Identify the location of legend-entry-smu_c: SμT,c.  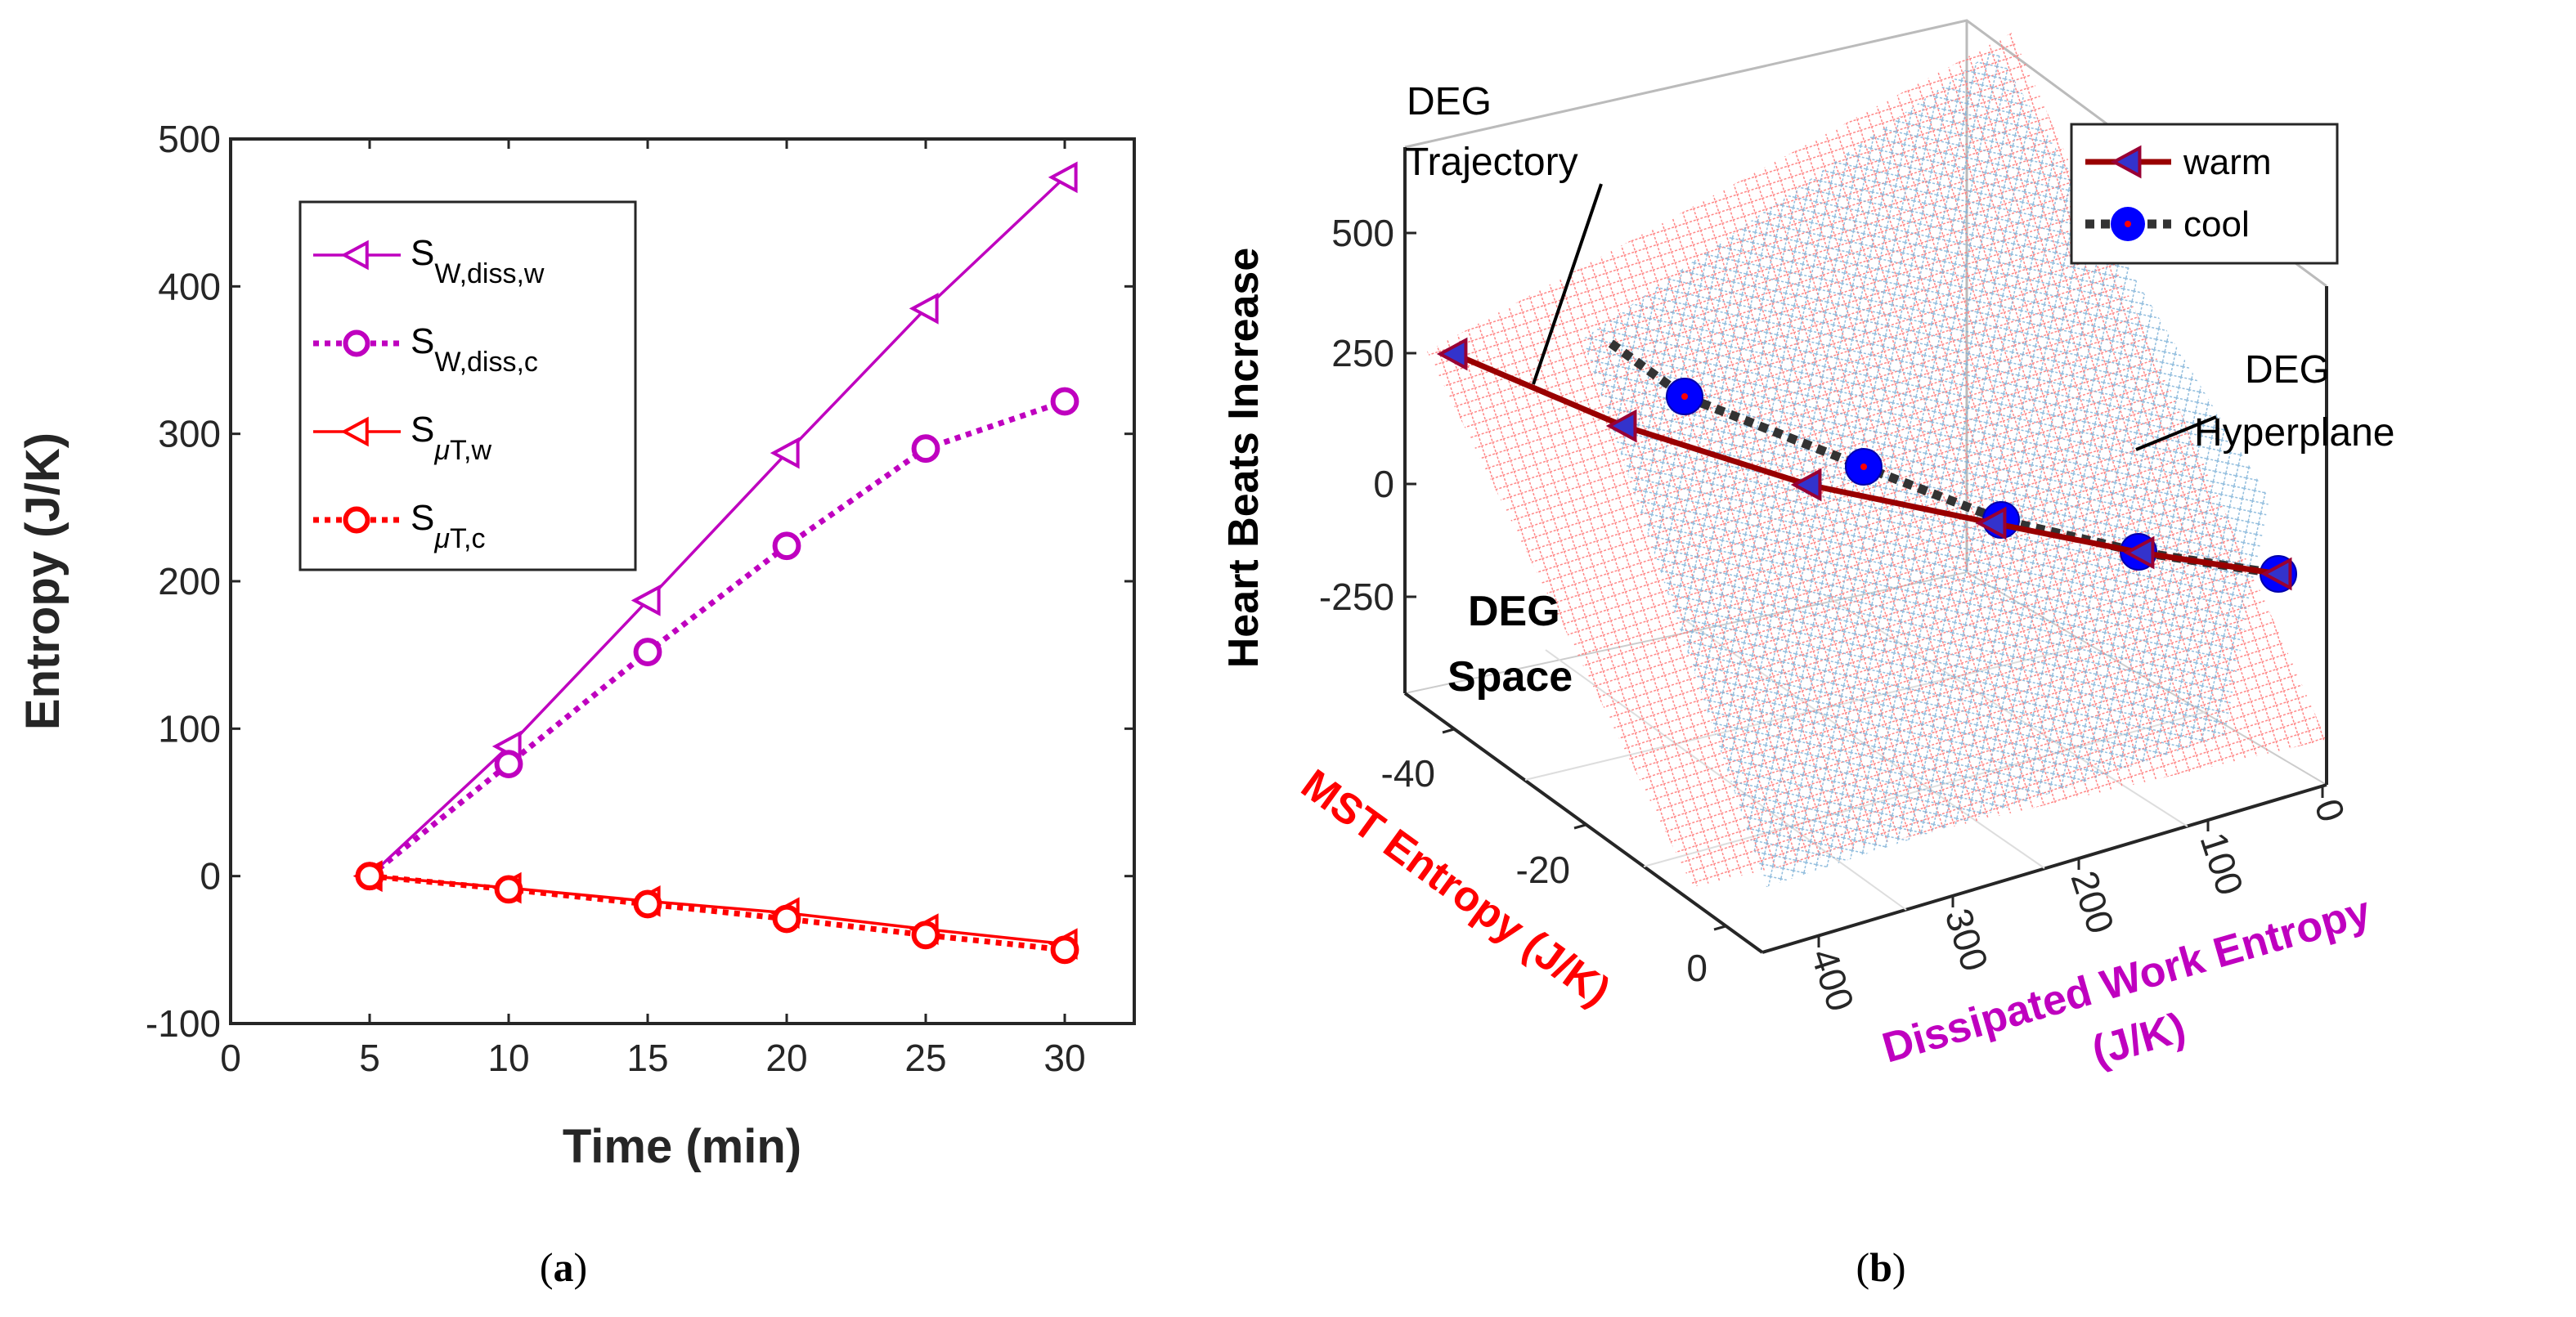
(399, 526).